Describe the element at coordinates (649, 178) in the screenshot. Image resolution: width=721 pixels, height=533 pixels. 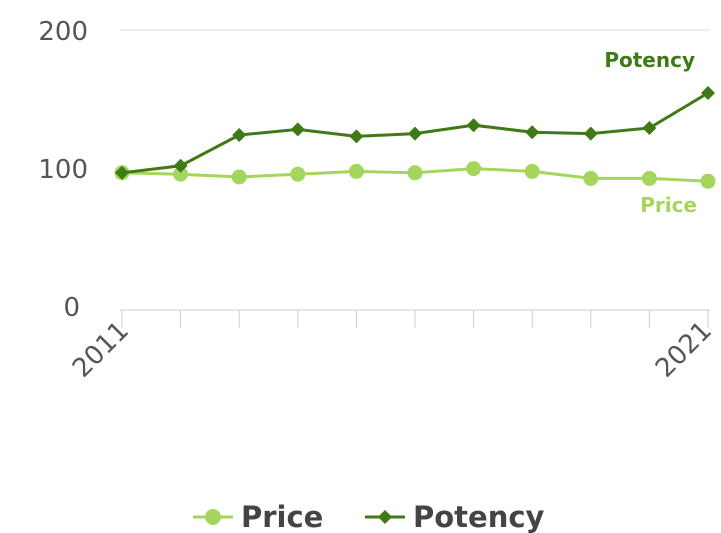
I see `point-price-2020` at that location.